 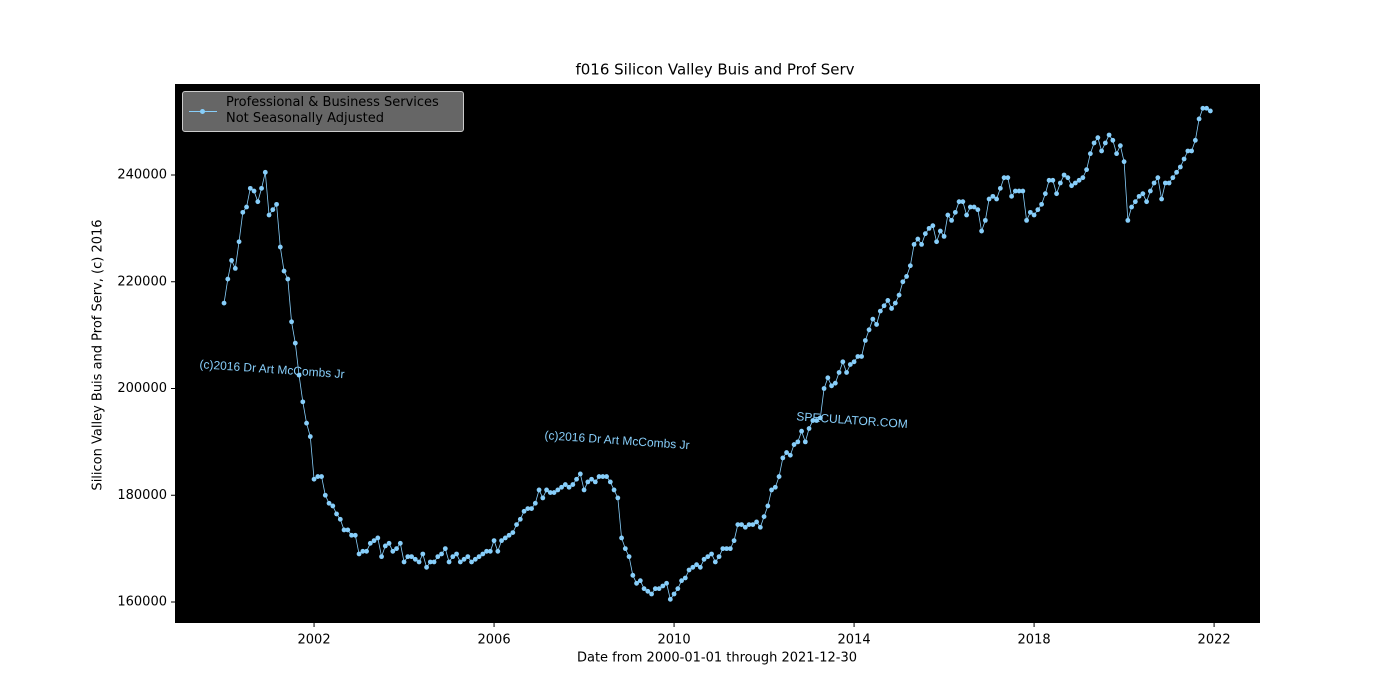 What do you see at coordinates (142, 174) in the screenshot?
I see `y-tick-label: 240000` at bounding box center [142, 174].